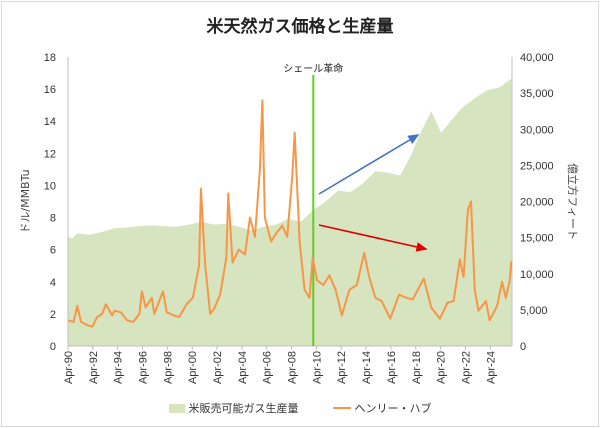 The image size is (600, 428). Describe the element at coordinates (442, 367) in the screenshot. I see `x-tick-label: Apr-20` at that location.